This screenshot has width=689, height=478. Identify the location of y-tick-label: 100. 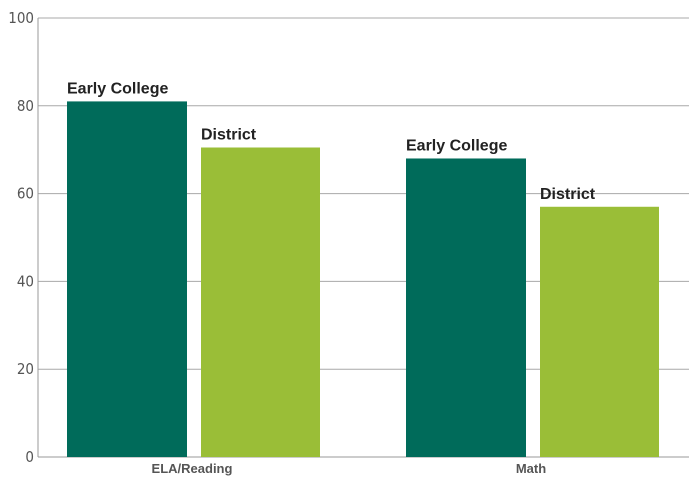
(21, 18).